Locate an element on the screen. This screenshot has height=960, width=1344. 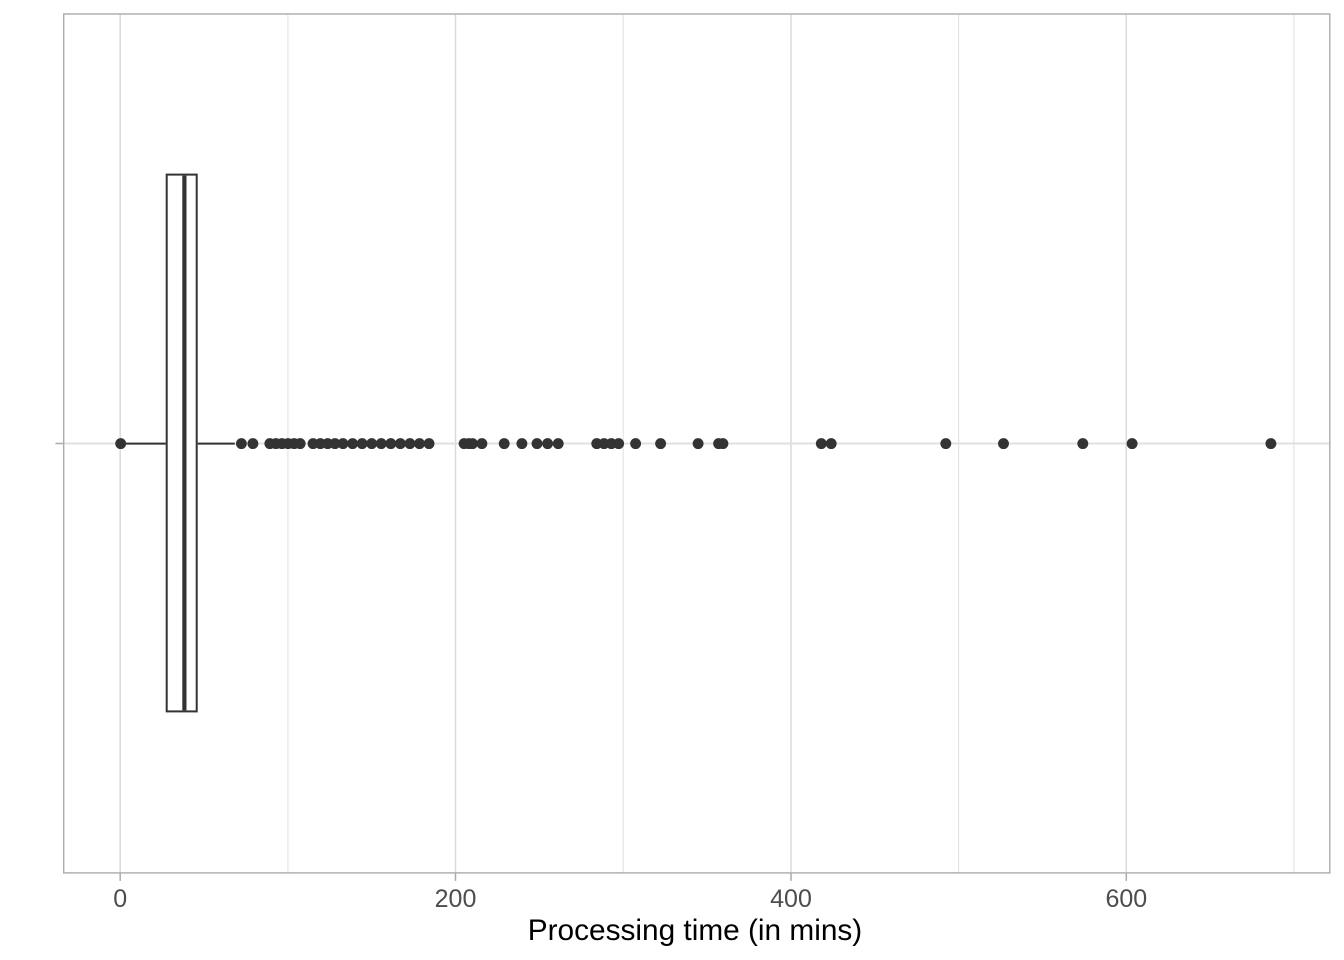
svg-text: 600 is located at coordinates (1126, 899).